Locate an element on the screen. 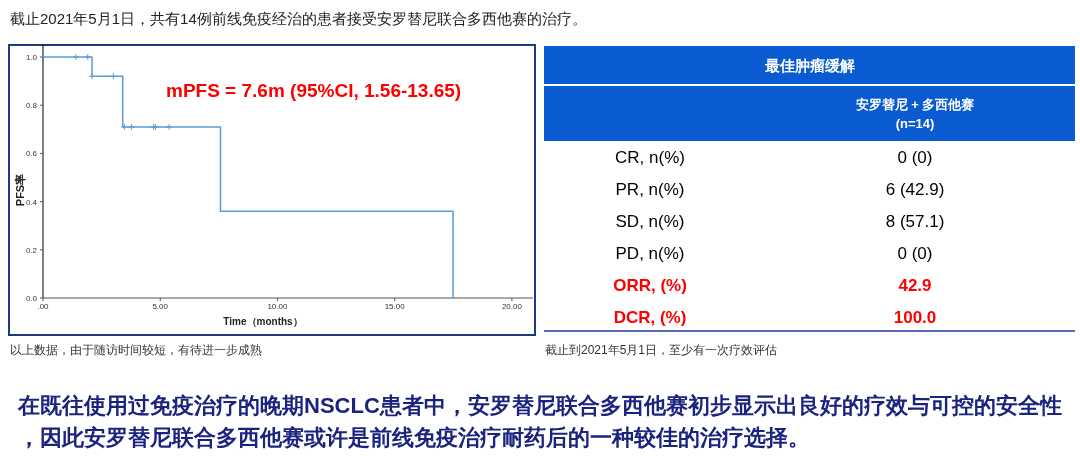 The height and width of the screenshot is (456, 1080). category-label: PR, n(%) is located at coordinates (650, 189).